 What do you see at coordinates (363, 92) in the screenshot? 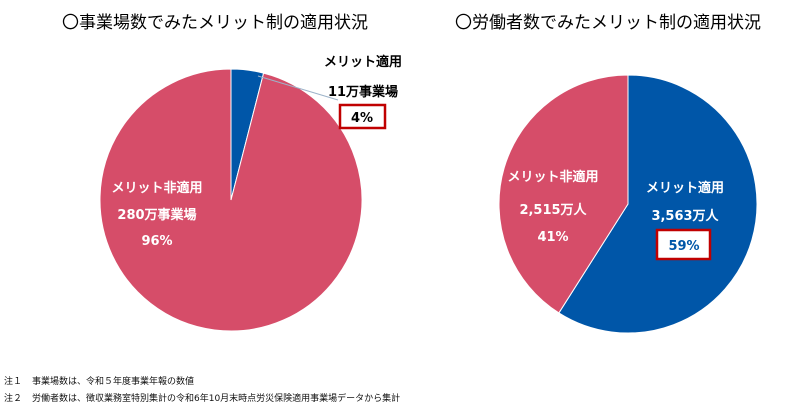
I see `slice-label-applied-count: 11万事業場` at bounding box center [363, 92].